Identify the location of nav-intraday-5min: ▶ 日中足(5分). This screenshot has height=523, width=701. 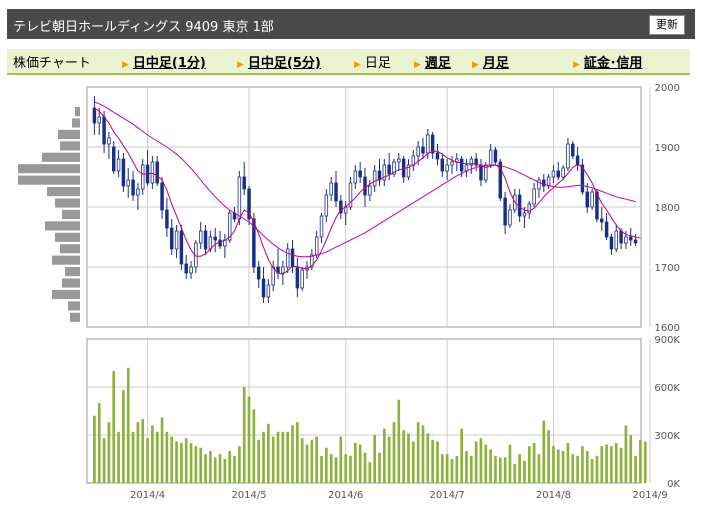
(279, 61).